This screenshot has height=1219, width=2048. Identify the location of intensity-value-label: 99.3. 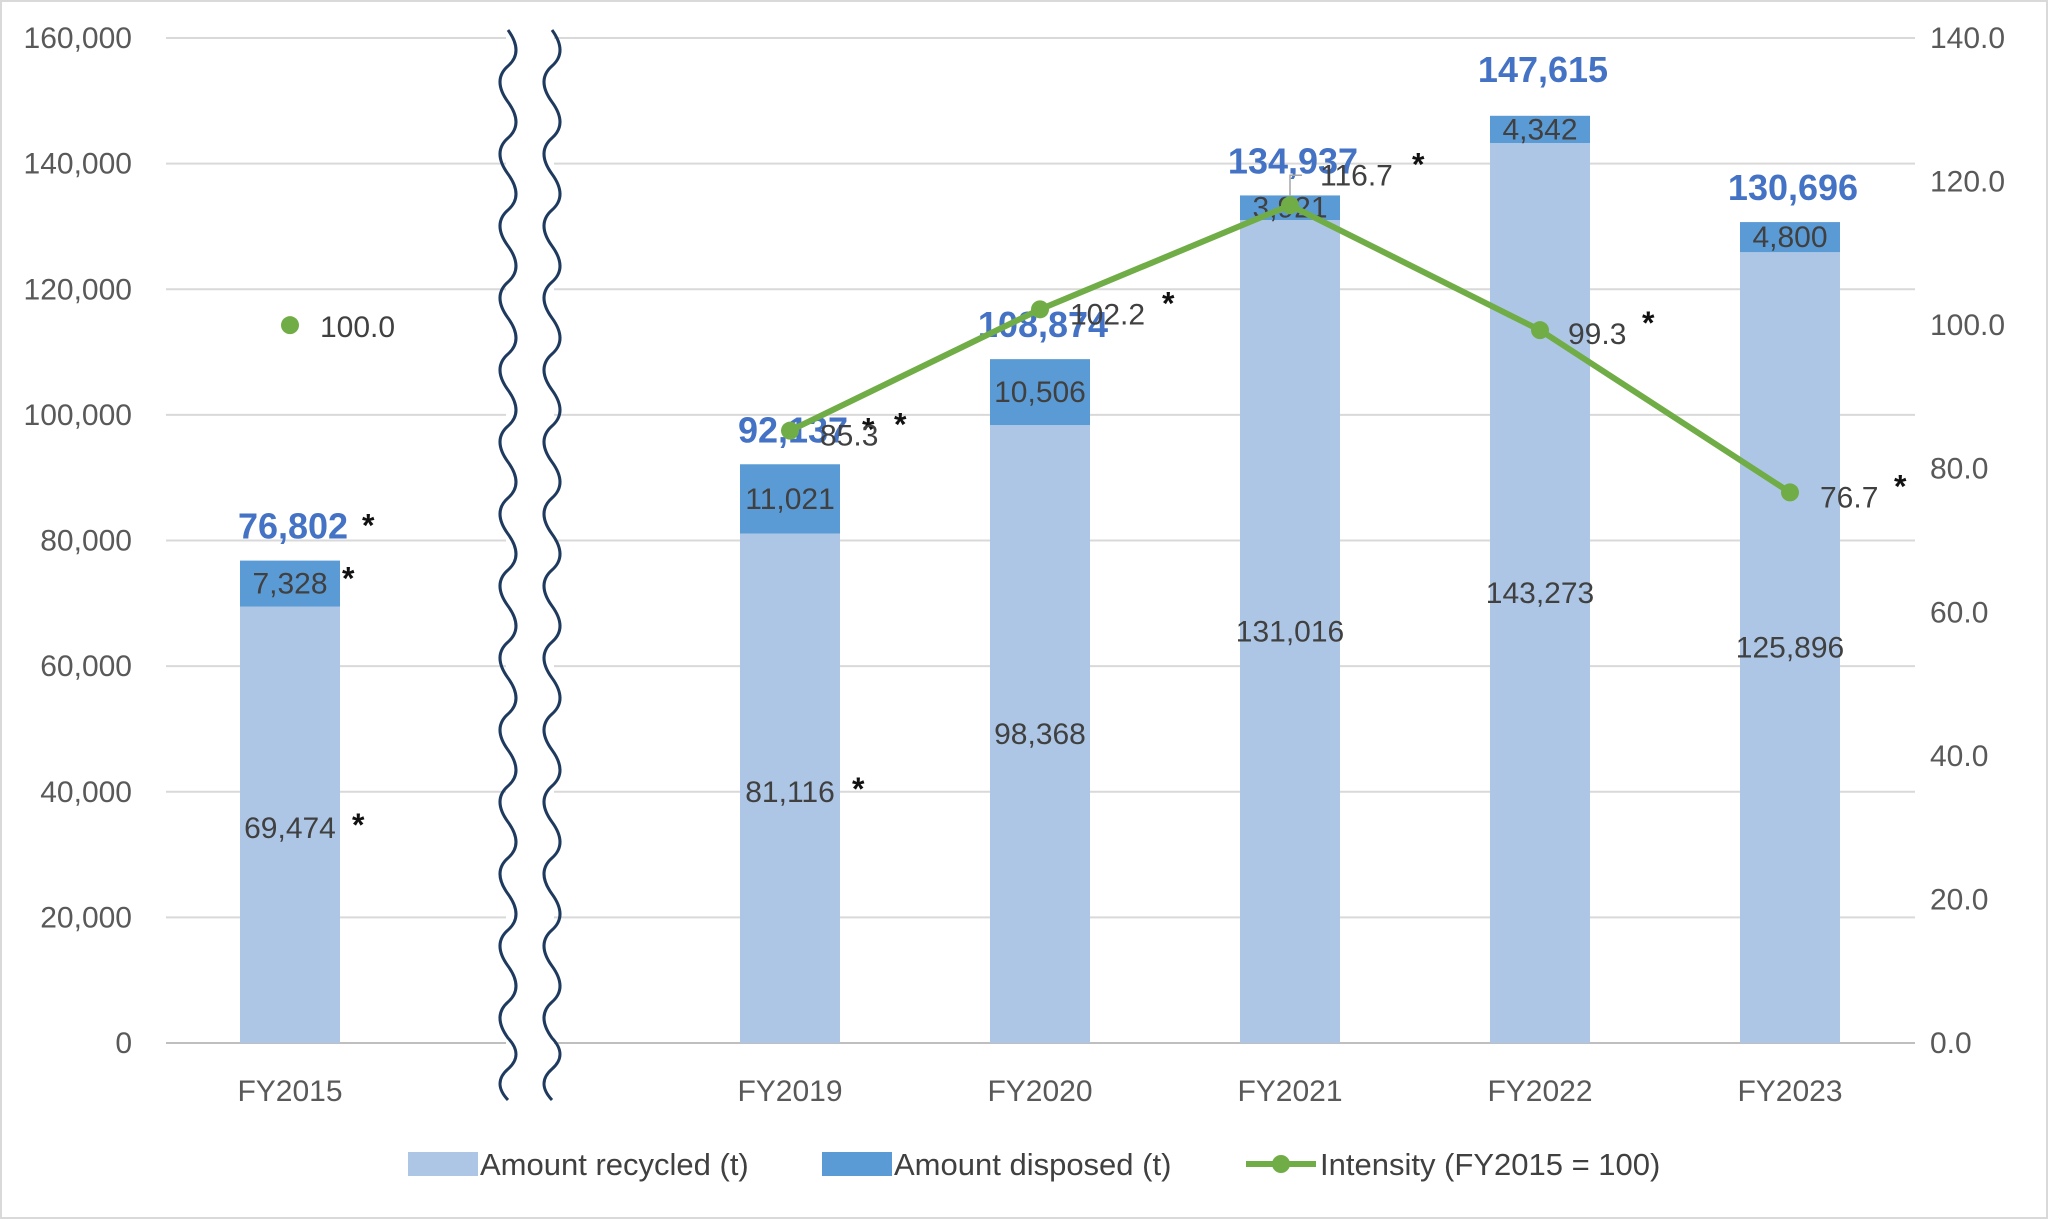
(1597, 334).